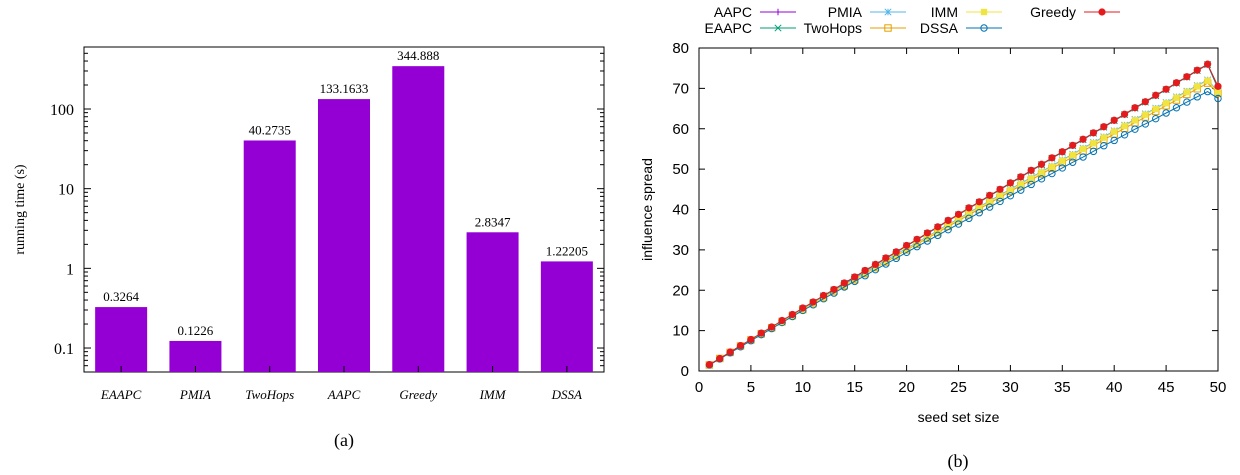  What do you see at coordinates (912, 20) in the screenshot?
I see `legend: AAPC PMIA IMM Greedy EAAPC TwoHops DSSA` at bounding box center [912, 20].